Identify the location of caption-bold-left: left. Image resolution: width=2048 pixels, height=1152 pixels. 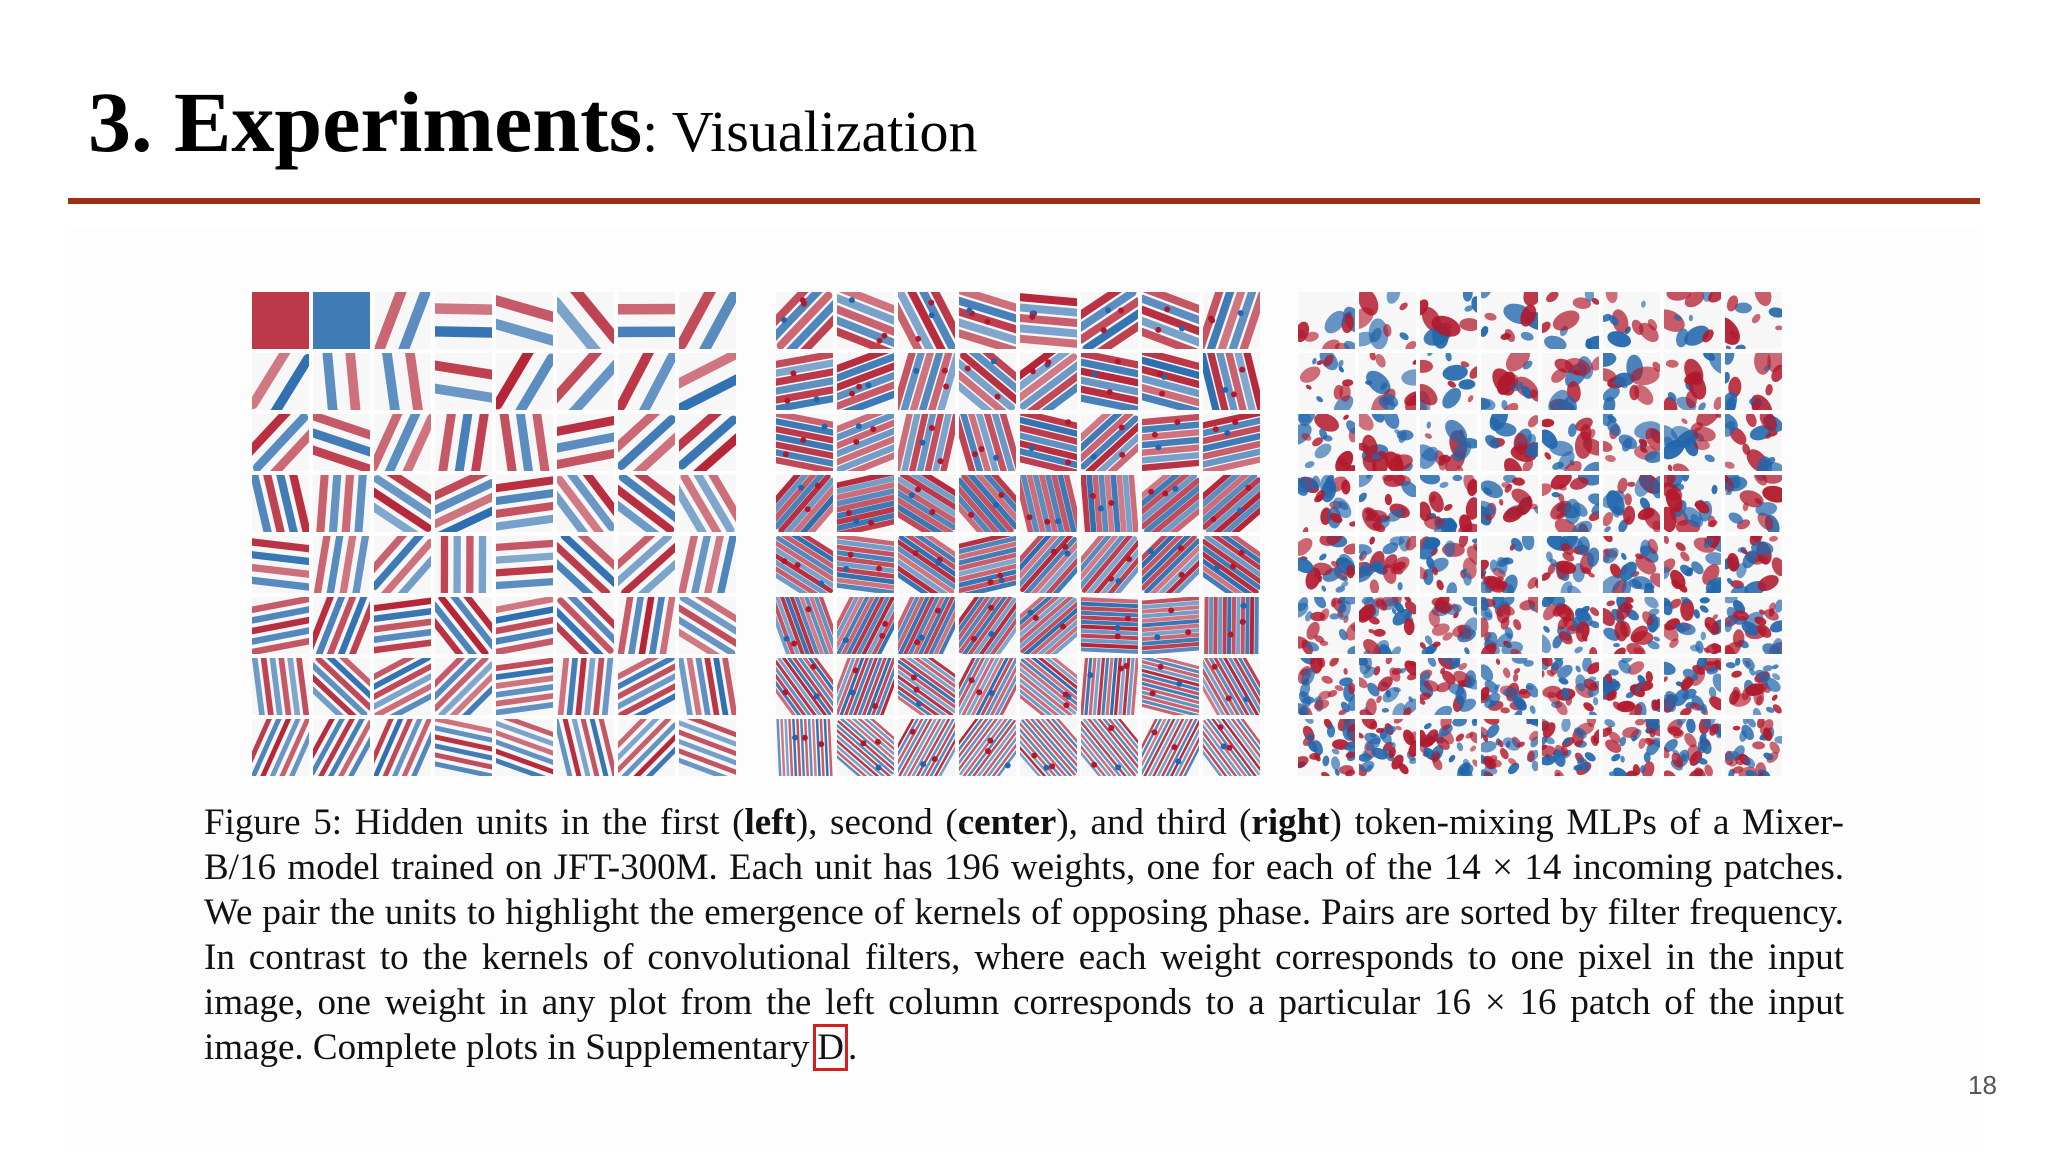
(770, 822).